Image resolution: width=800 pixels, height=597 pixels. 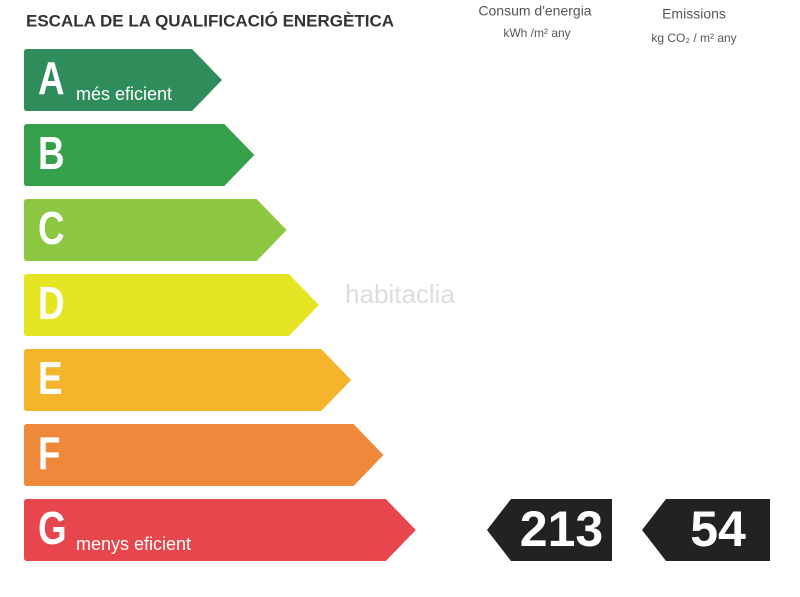 I want to click on rating-note: més eficient, so click(x=124, y=94).